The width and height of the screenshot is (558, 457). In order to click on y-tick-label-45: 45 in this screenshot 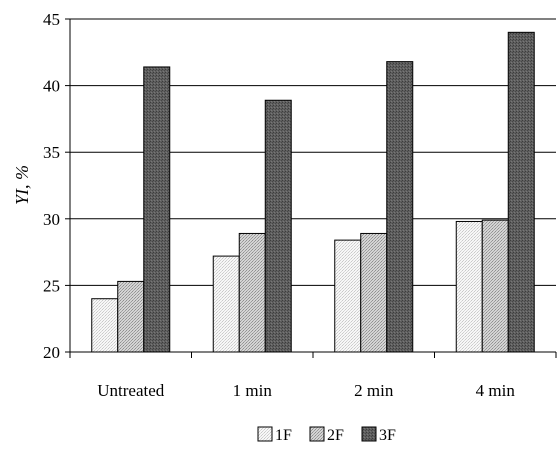, I will do `click(51, 19)`.